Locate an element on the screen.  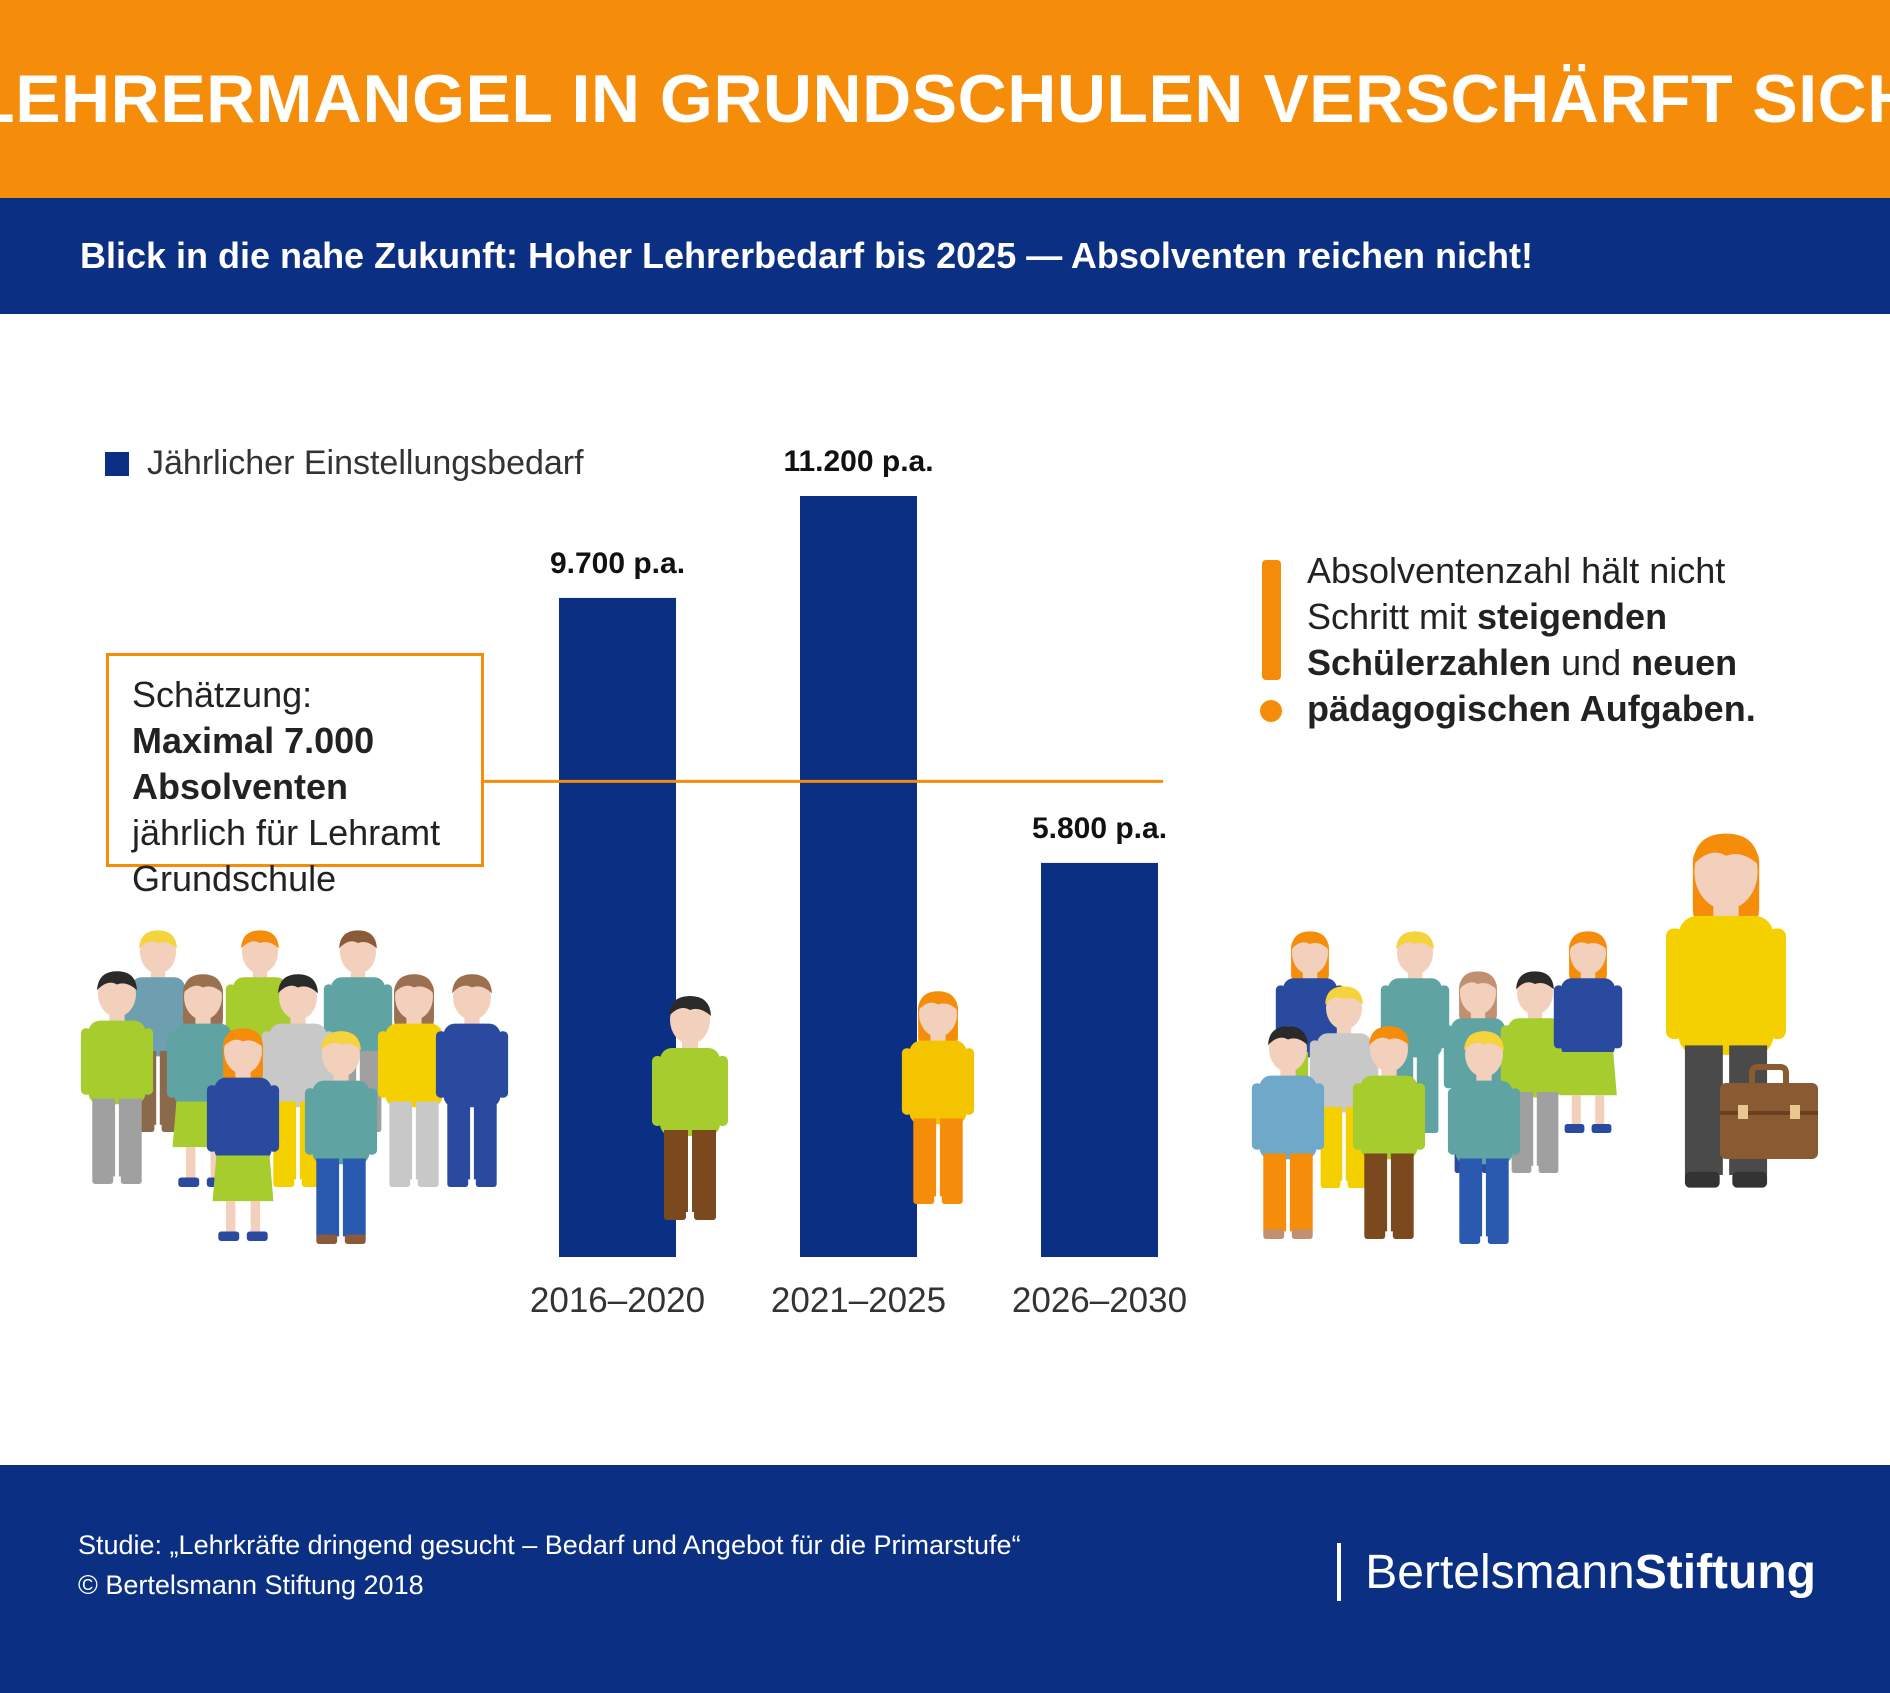
bar-2021–2025 is located at coordinates (858, 876).